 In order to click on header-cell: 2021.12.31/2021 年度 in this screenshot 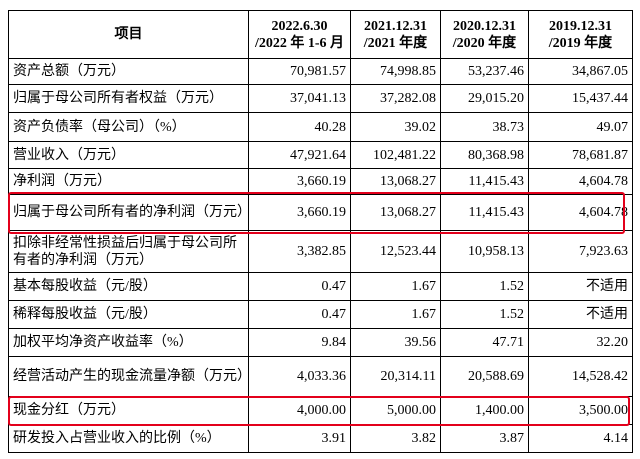, I will do `click(395, 34)`.